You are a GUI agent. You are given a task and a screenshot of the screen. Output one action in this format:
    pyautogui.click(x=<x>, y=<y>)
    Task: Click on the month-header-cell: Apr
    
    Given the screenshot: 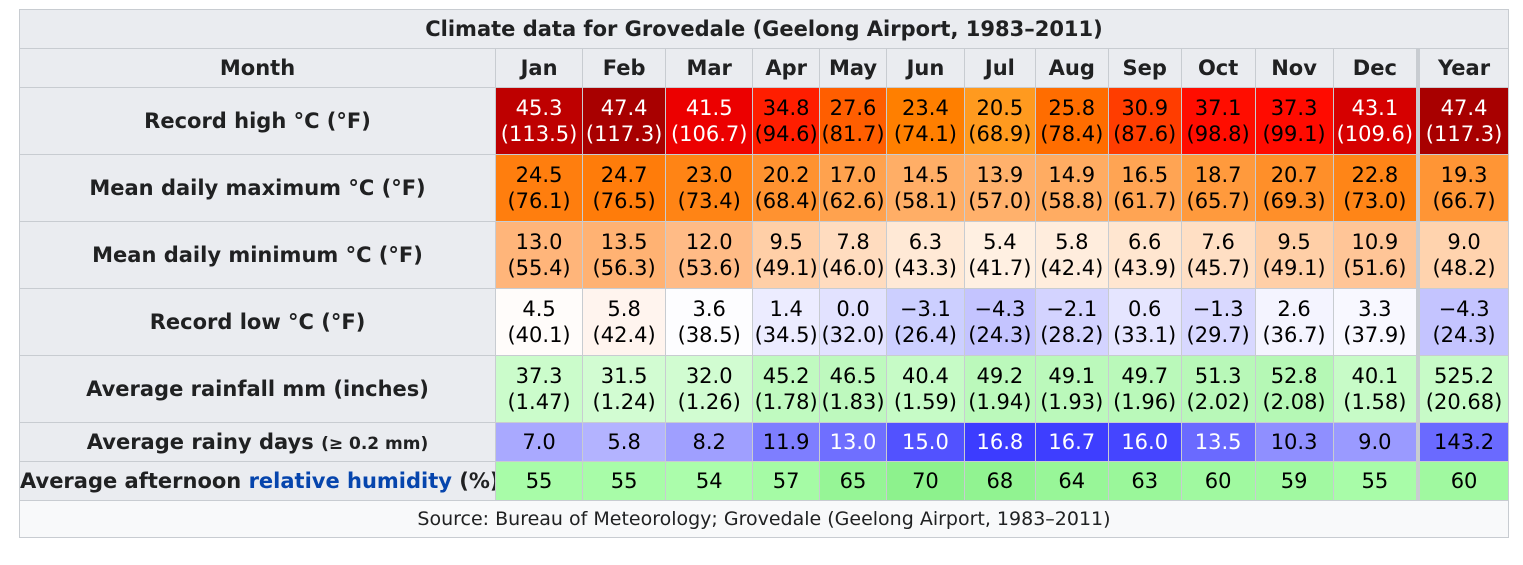 What is the action you would take?
    pyautogui.click(x=786, y=68)
    